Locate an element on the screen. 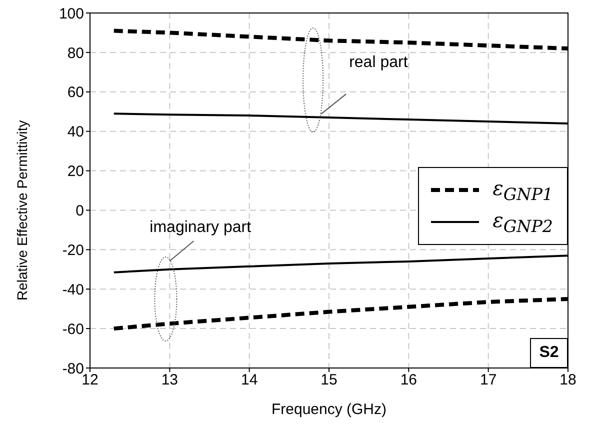 This screenshot has width=600, height=428. y-axis-title: Relative Effective Permittivity is located at coordinates (22, 210).